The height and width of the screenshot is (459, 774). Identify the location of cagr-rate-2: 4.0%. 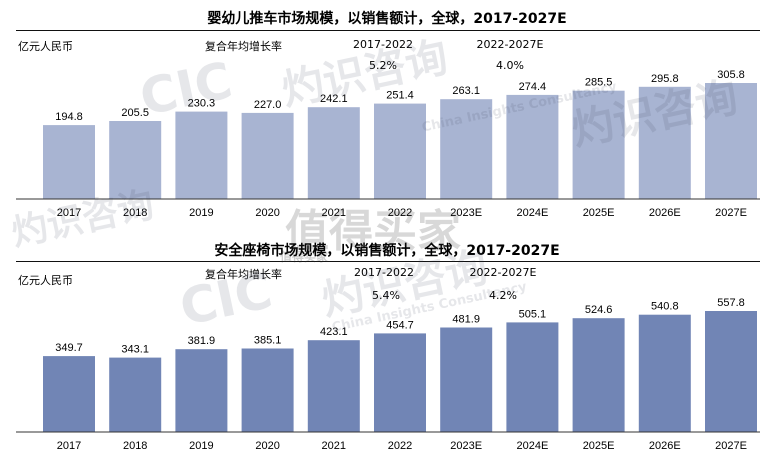
(510, 65).